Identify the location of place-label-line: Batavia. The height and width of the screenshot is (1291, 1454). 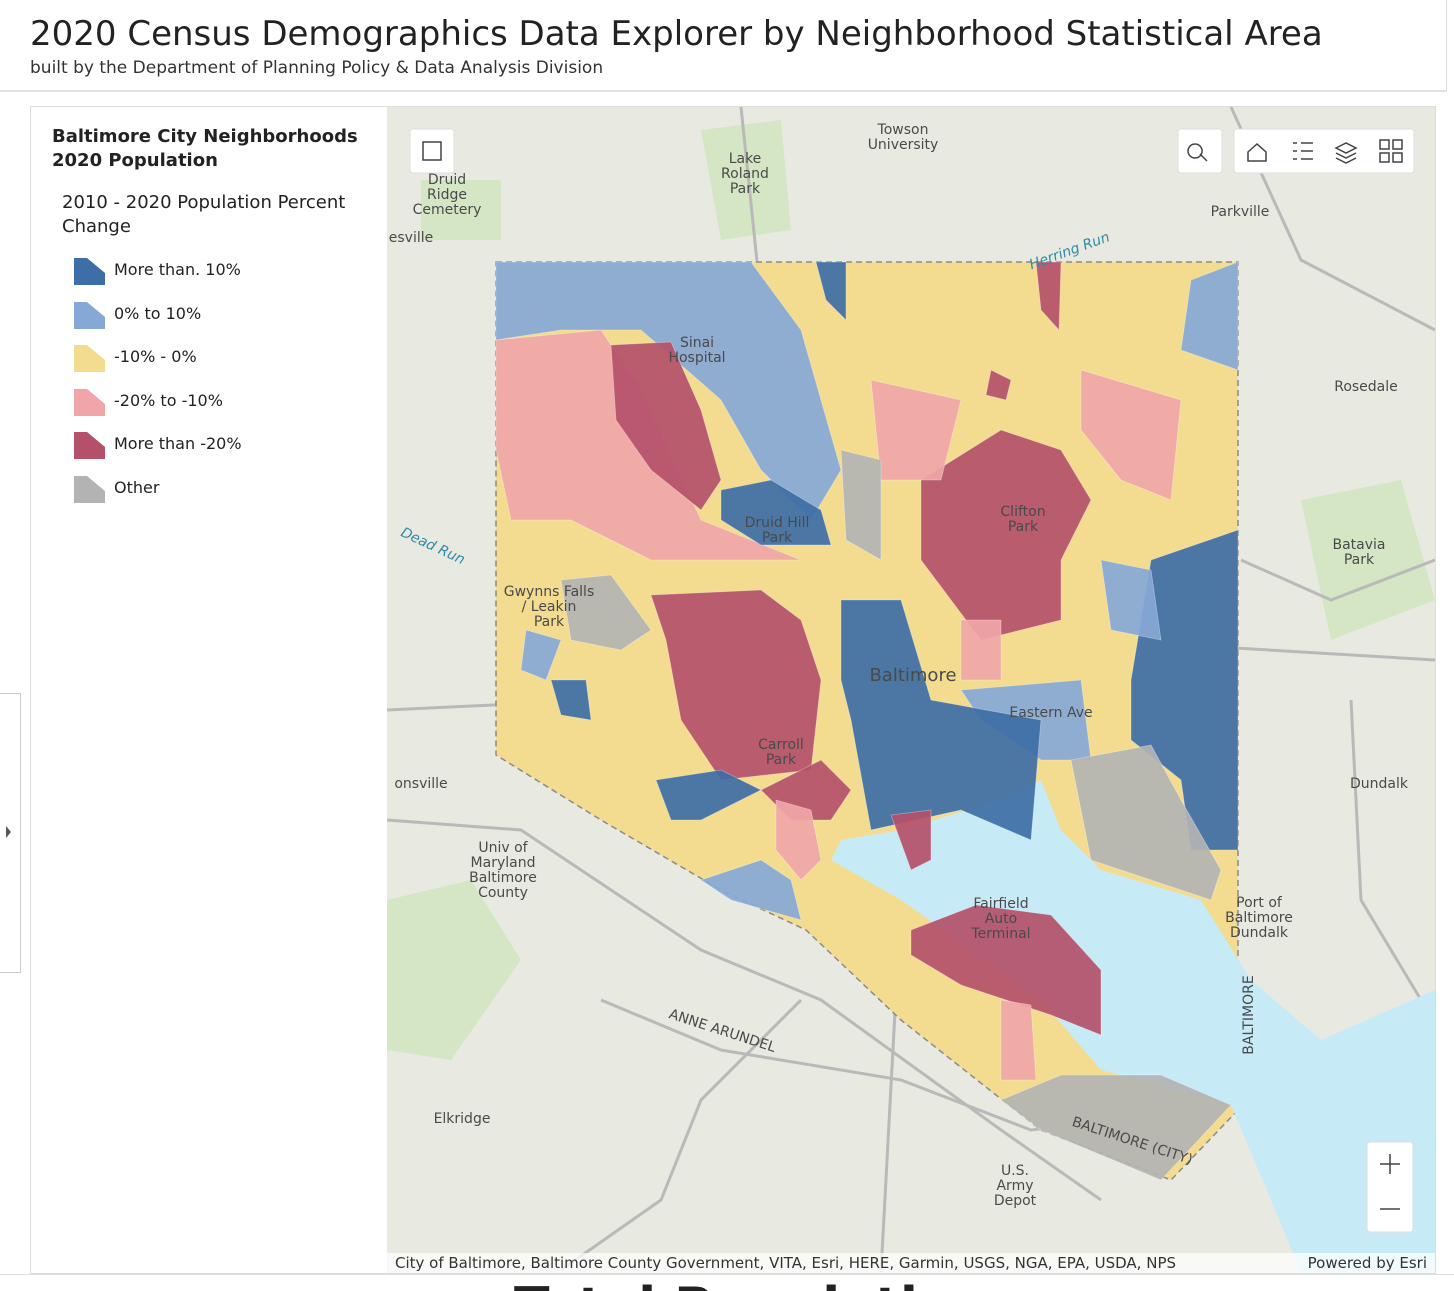
(1358, 545).